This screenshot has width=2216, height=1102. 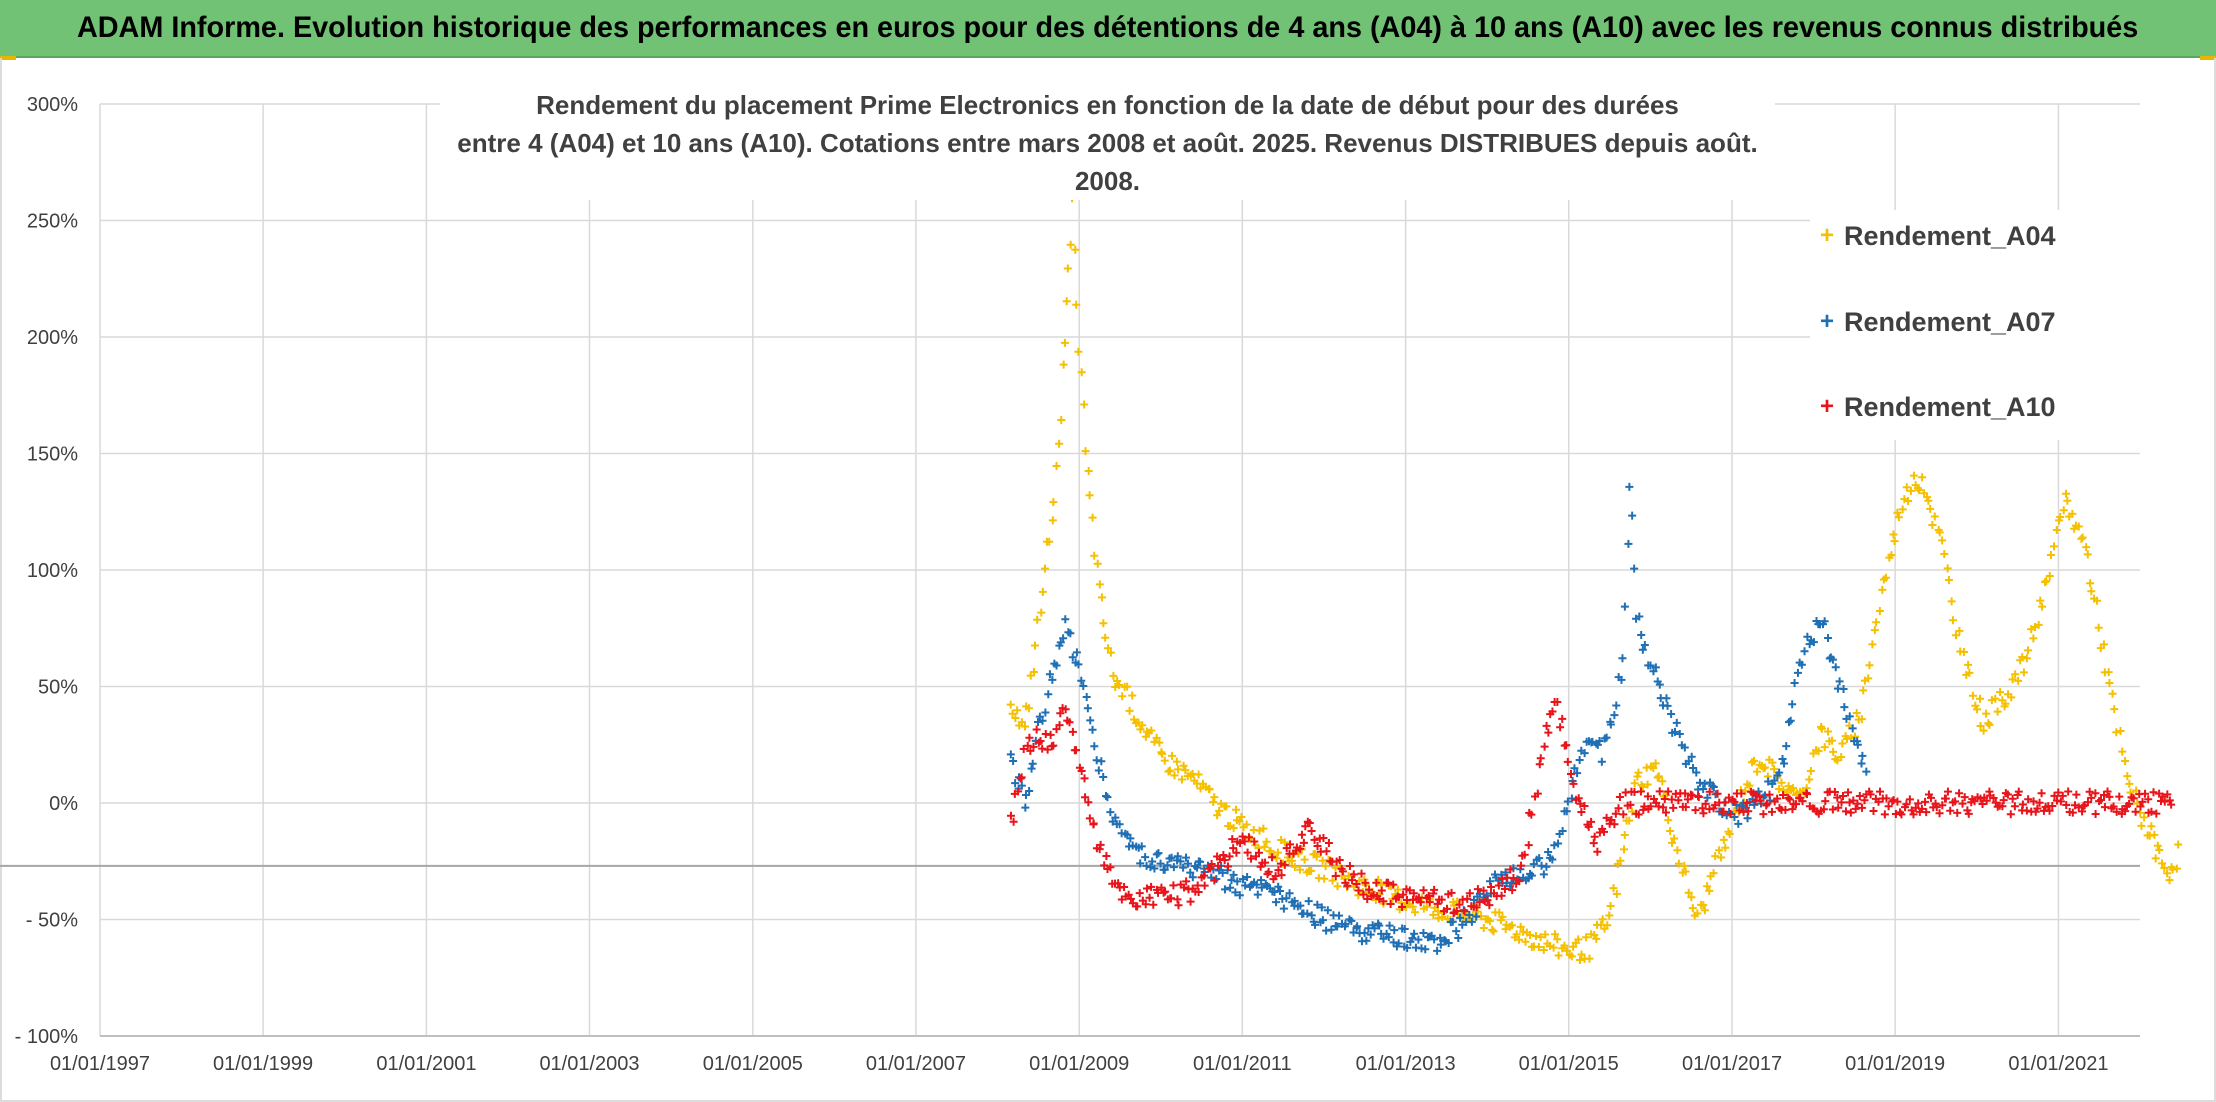 I want to click on y-tick-label: 100%, so click(x=52, y=571).